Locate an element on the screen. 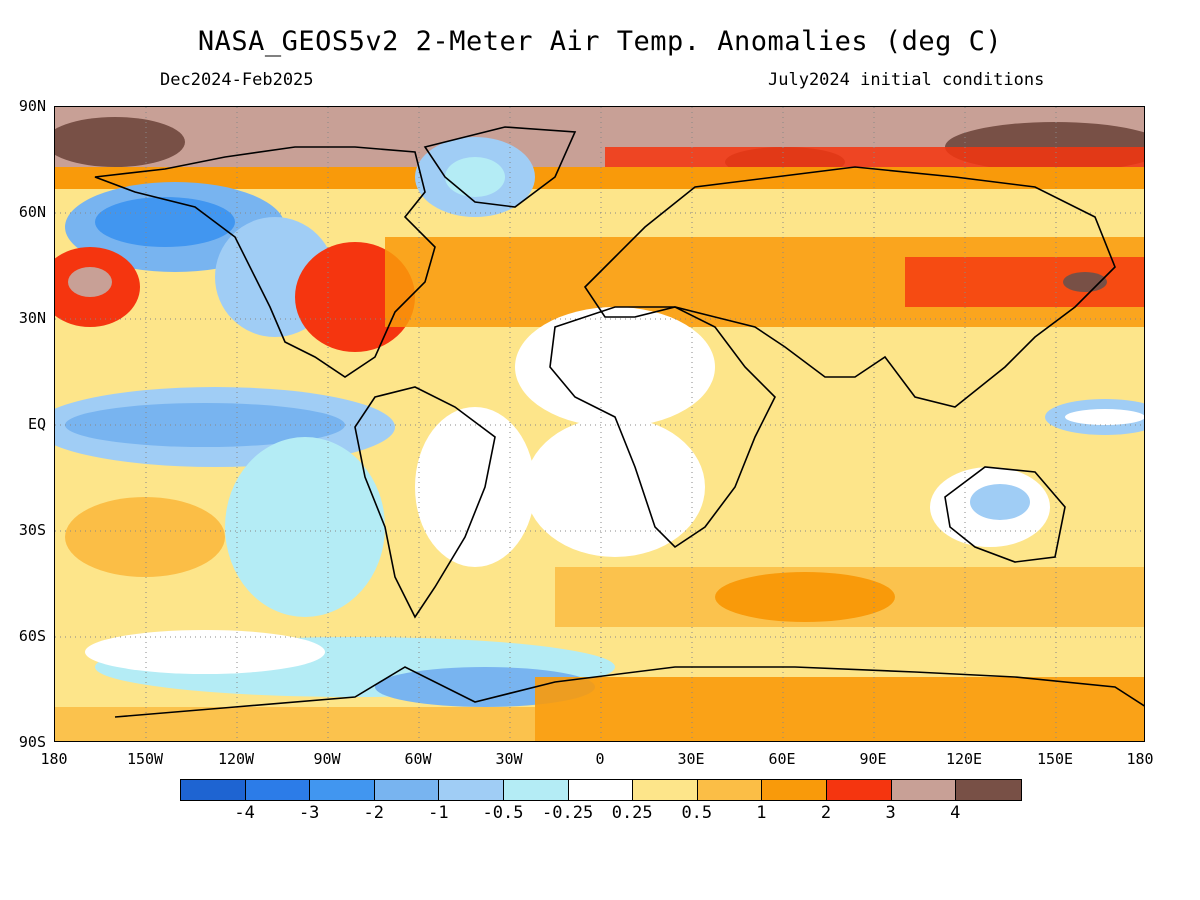 The height and width of the screenshot is (900, 1200). south-america-neutral is located at coordinates (475, 487).